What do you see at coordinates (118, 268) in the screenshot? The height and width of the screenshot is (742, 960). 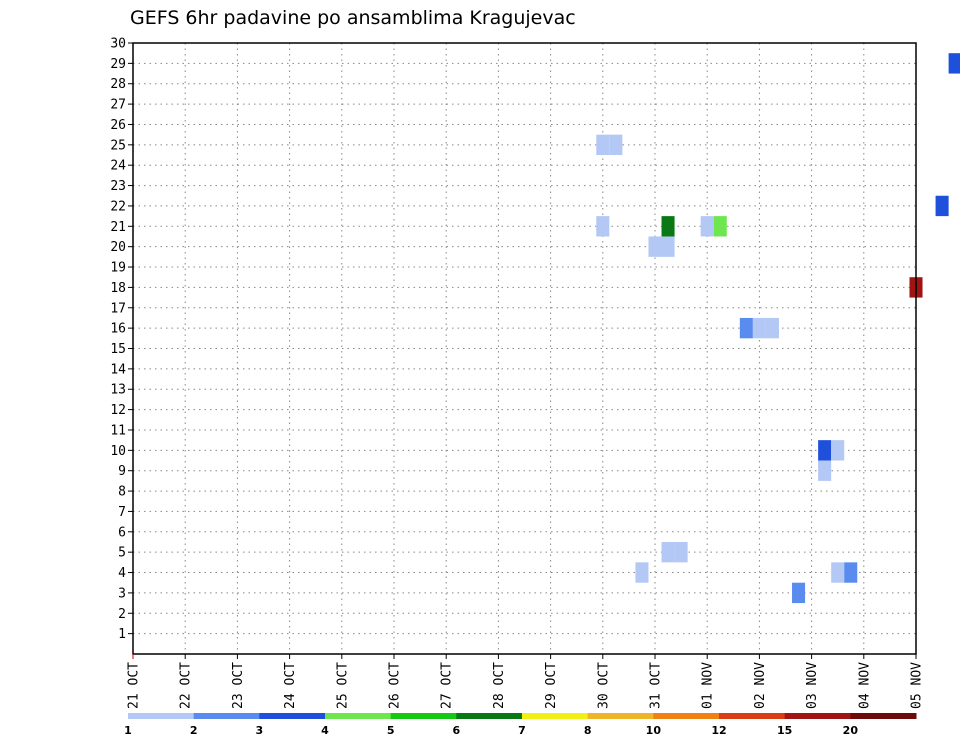 I see `y-tick-label: 19` at bounding box center [118, 268].